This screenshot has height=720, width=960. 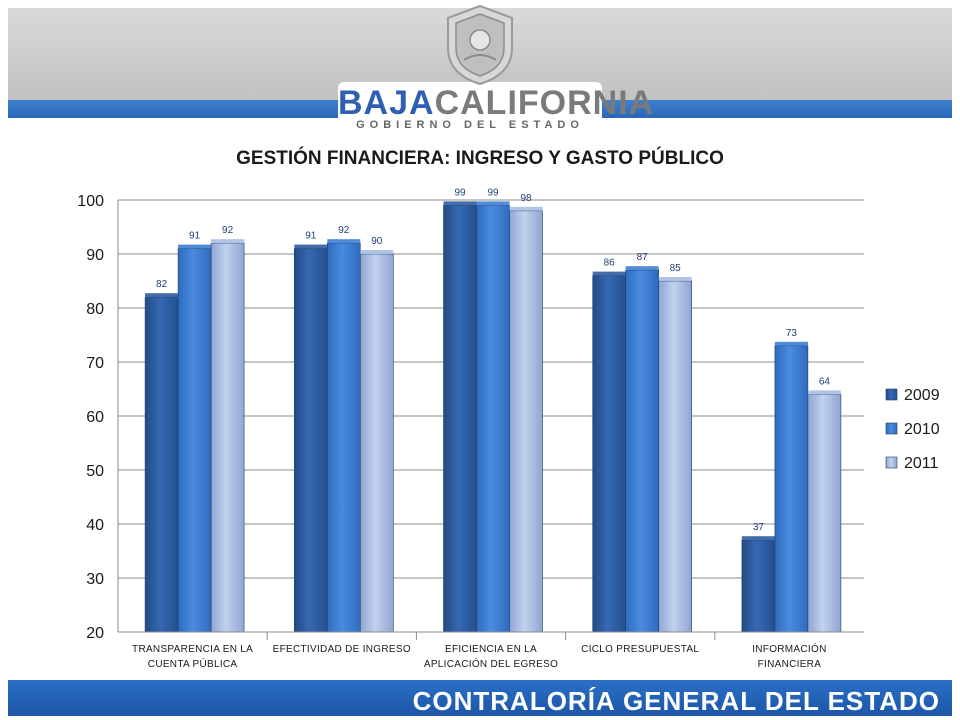 I want to click on legend-swatch-2011, so click(x=891, y=462).